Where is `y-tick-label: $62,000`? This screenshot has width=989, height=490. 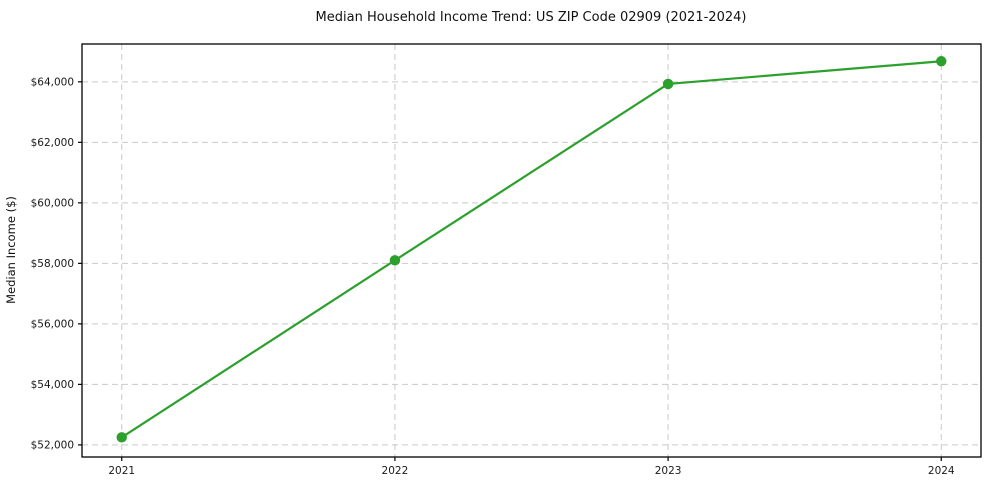
y-tick-label: $62,000 is located at coordinates (52, 143).